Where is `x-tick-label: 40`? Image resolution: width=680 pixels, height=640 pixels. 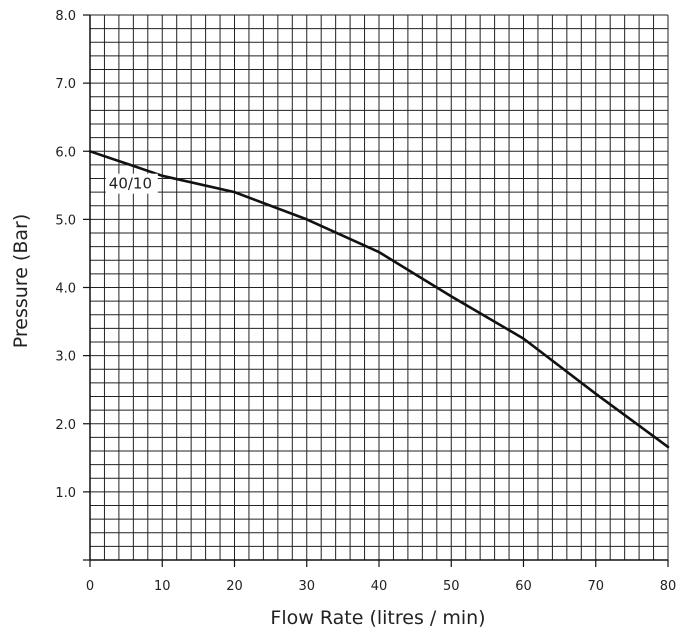
x-tick-label: 40 is located at coordinates (379, 586).